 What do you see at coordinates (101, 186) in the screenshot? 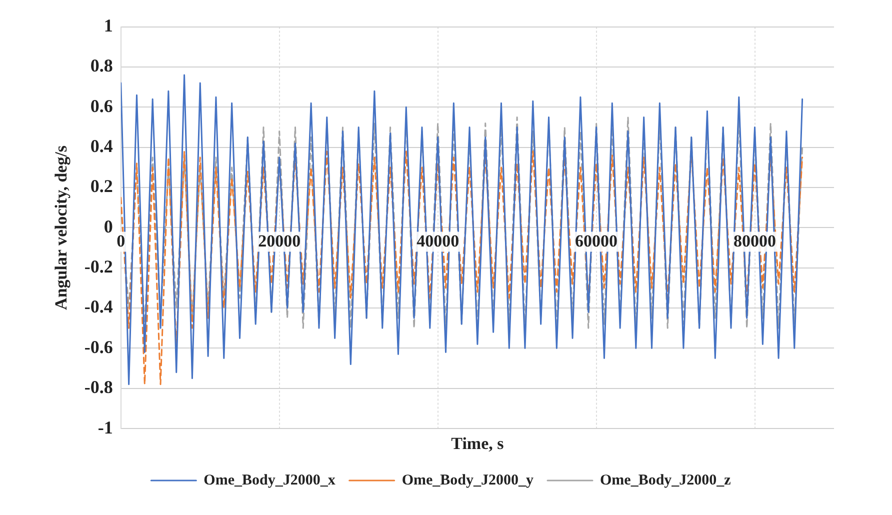
I see `y-tick-label: 0.2` at bounding box center [101, 186].